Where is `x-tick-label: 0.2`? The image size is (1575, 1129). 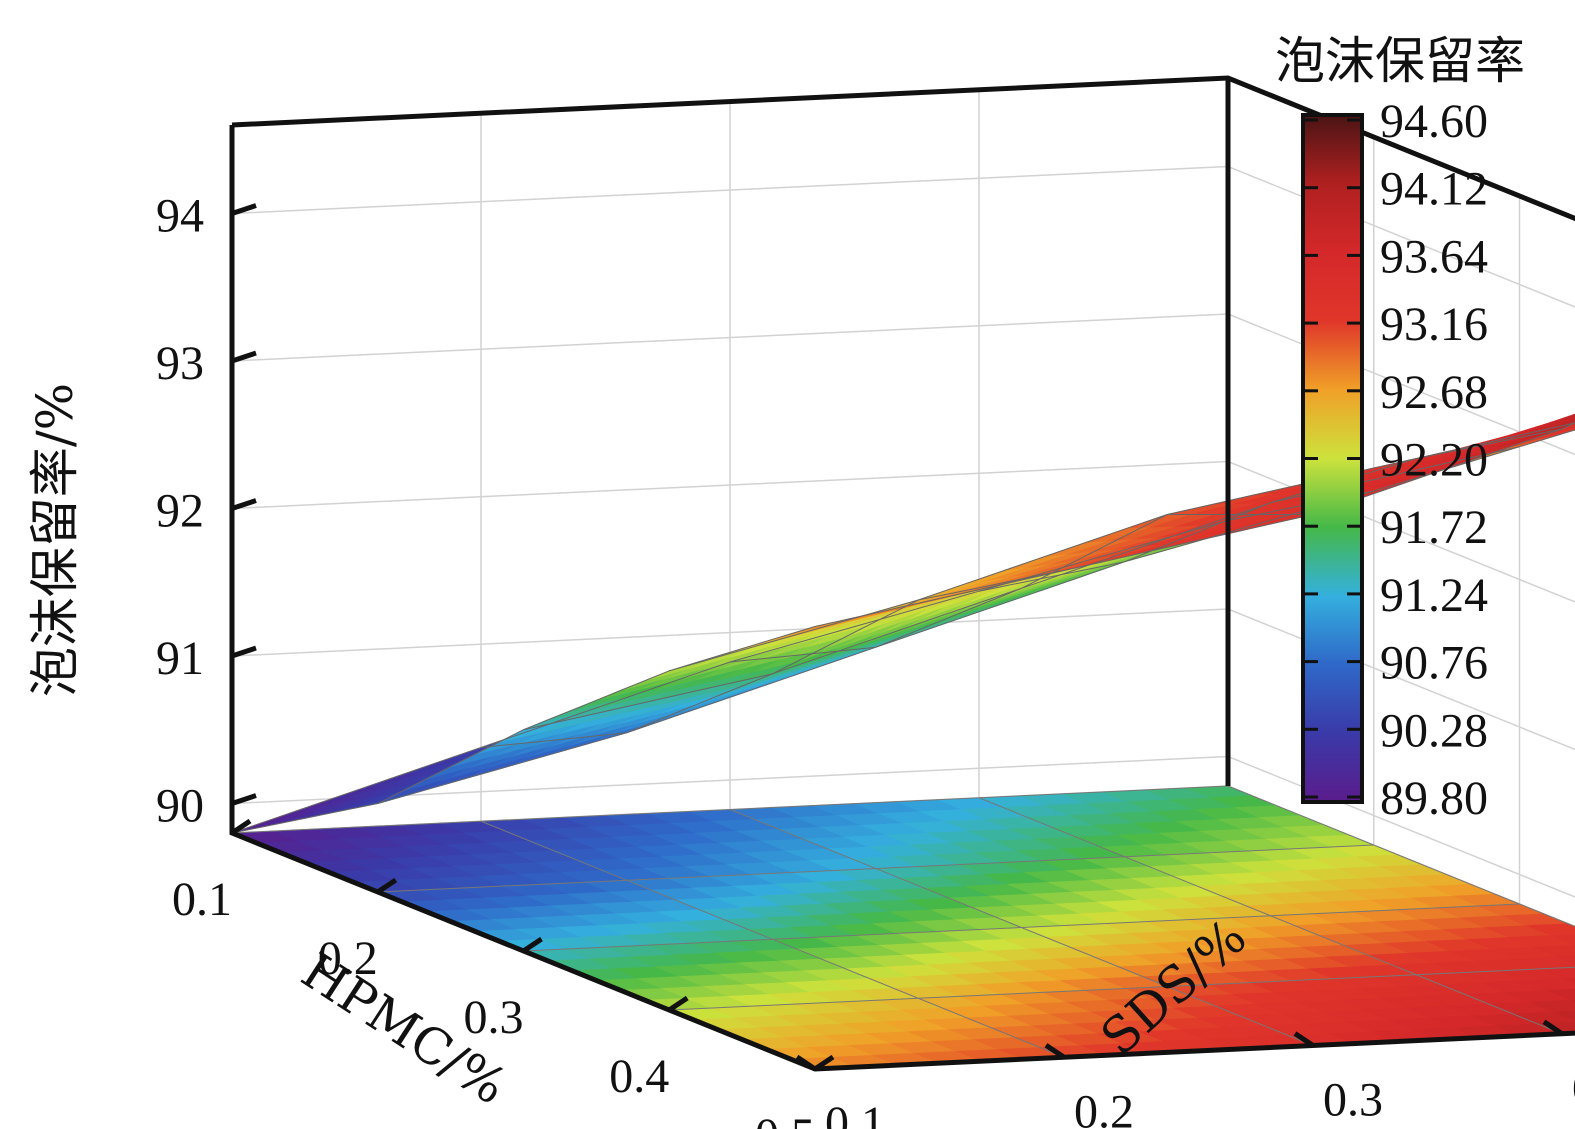
x-tick-label: 0.2 is located at coordinates (348, 958).